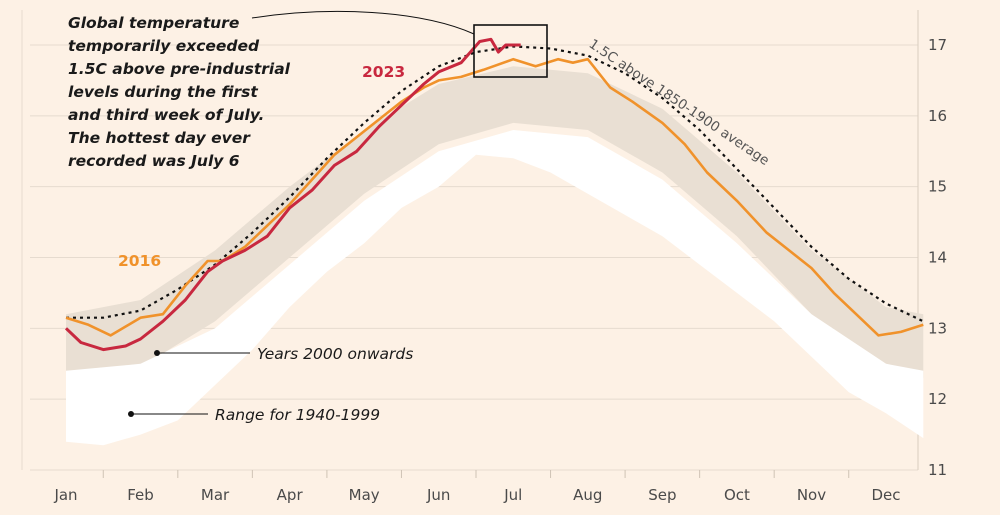 The image size is (1000, 515). I want to click on x-axis-ticks: Jan Feb Mar Apr May Jun Jul Aug Sep Oct Nov Dec, so click(476, 495).